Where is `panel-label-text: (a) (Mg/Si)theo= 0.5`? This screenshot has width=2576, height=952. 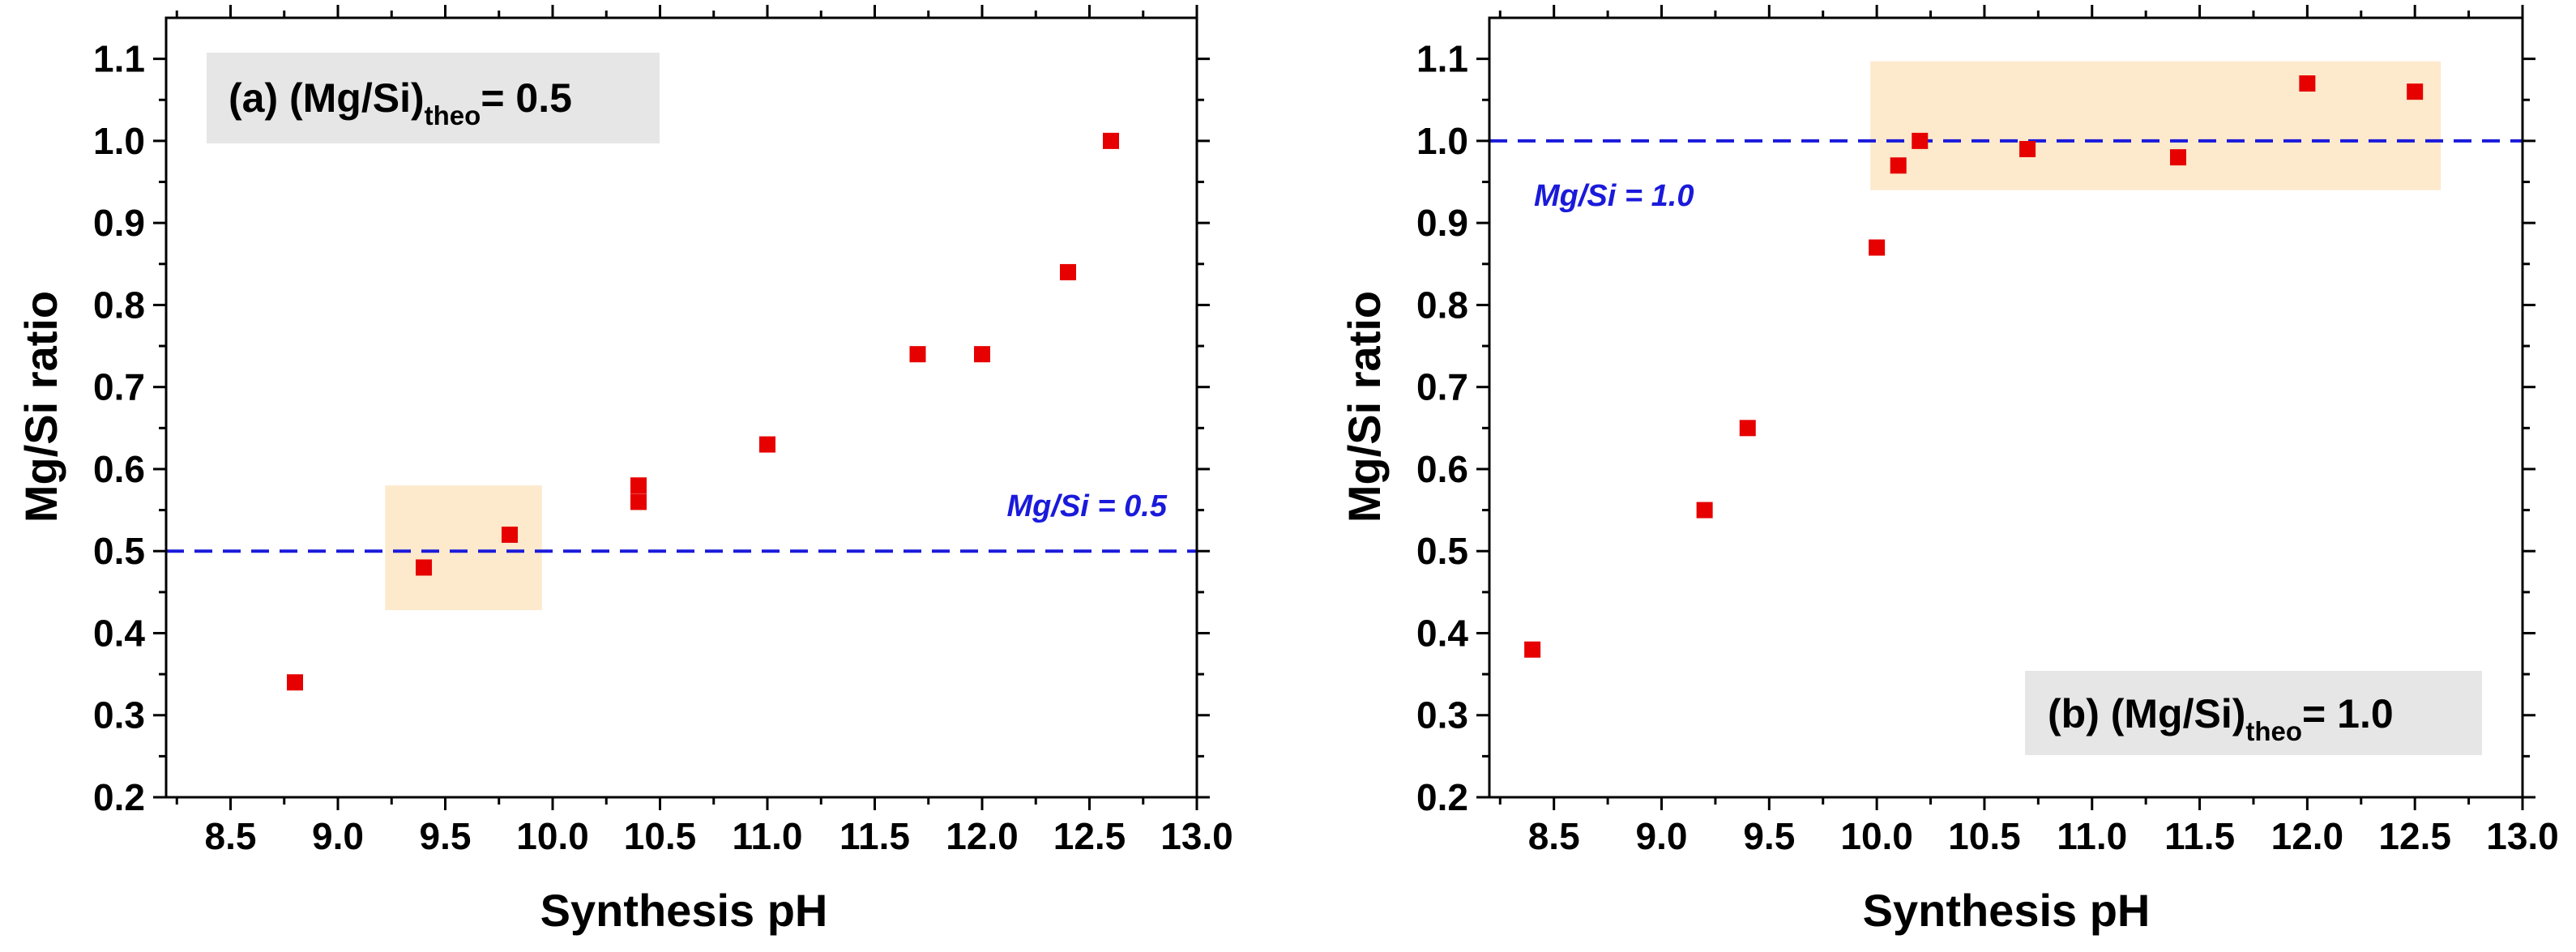 panel-label-text: (a) (Mg/Si)theo= 0.5 is located at coordinates (400, 102).